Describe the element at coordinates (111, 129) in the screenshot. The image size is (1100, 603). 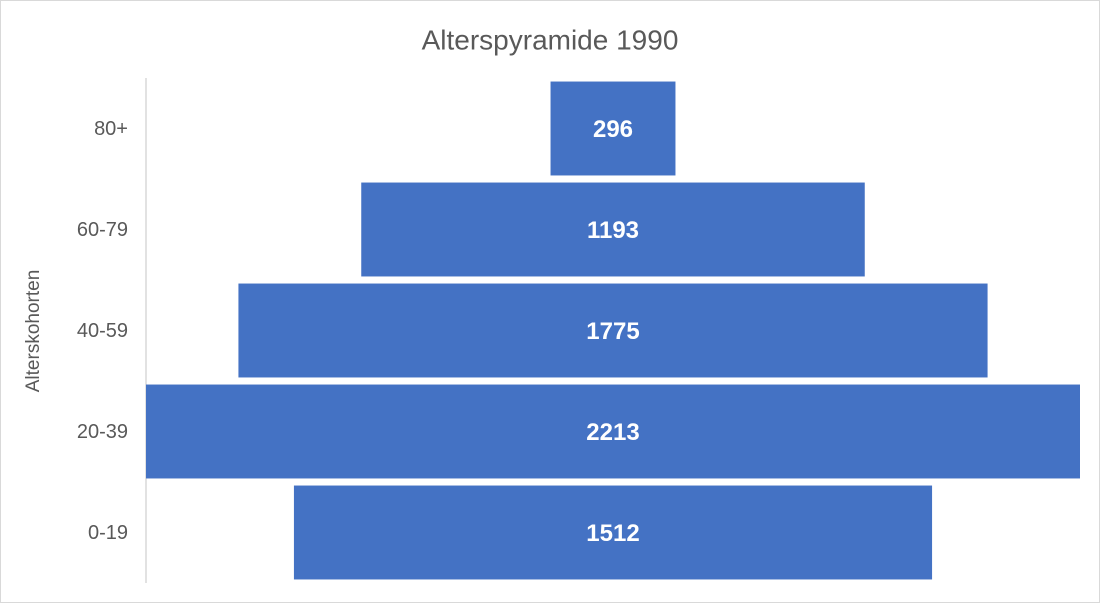
I see `y-tick-label: 80+` at that location.